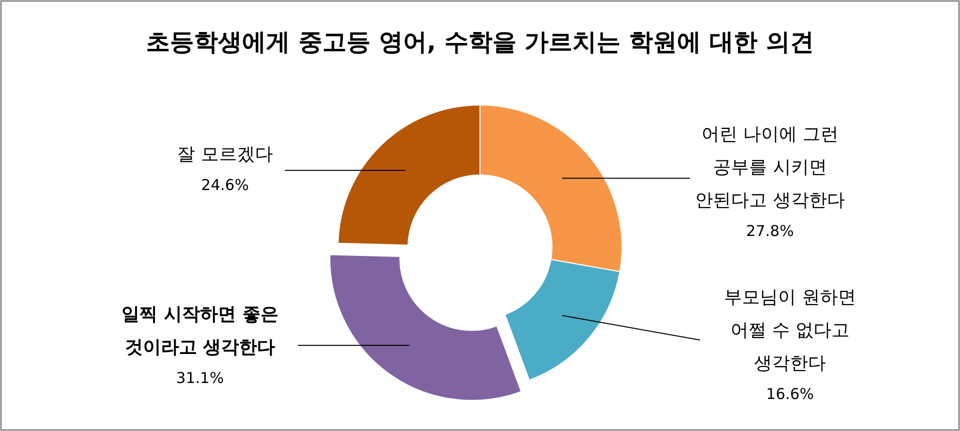  I want to click on data-label: 16.6%, so click(790, 394).